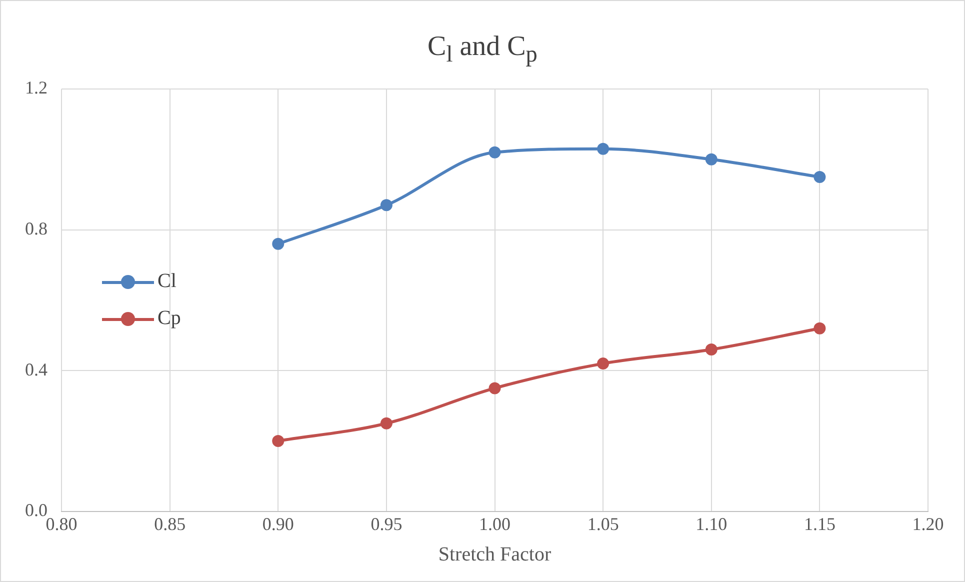 This screenshot has height=582, width=965. Describe the element at coordinates (36, 510) in the screenshot. I see `y-tick-label: 0.0` at that location.